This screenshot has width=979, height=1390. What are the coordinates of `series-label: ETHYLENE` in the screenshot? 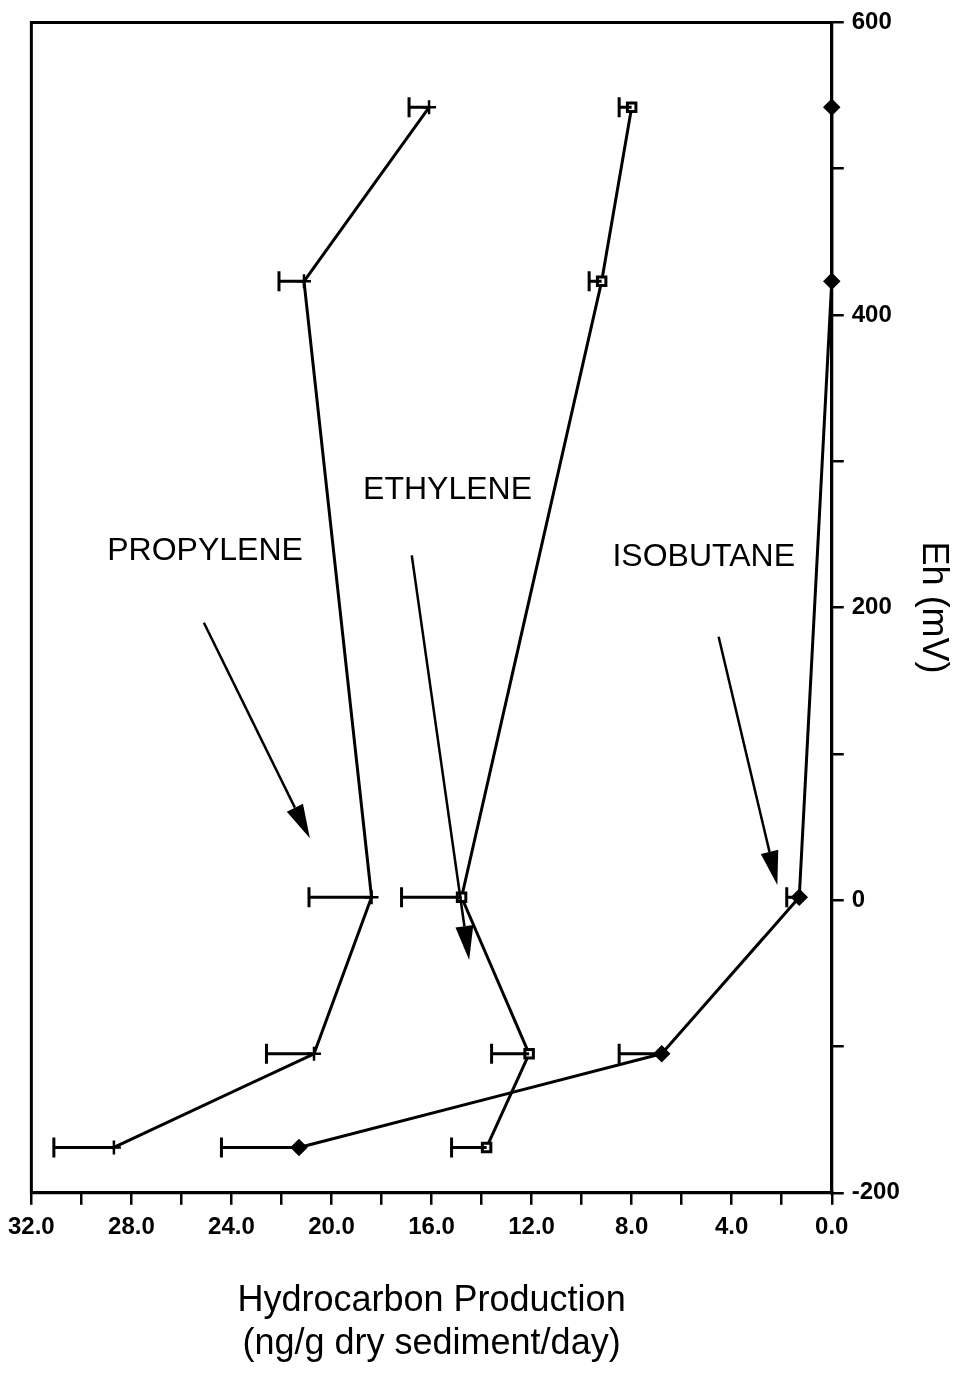 It's located at (448, 488).